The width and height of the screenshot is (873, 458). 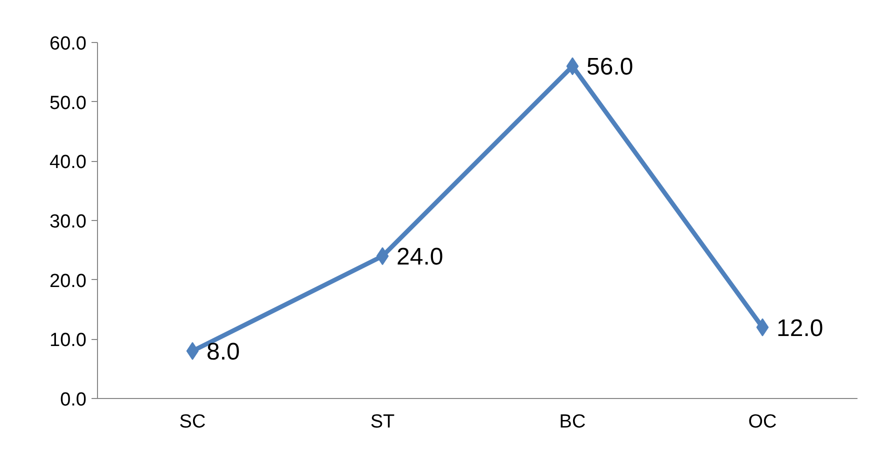 I want to click on x-tick-label: SC, so click(x=192, y=422).